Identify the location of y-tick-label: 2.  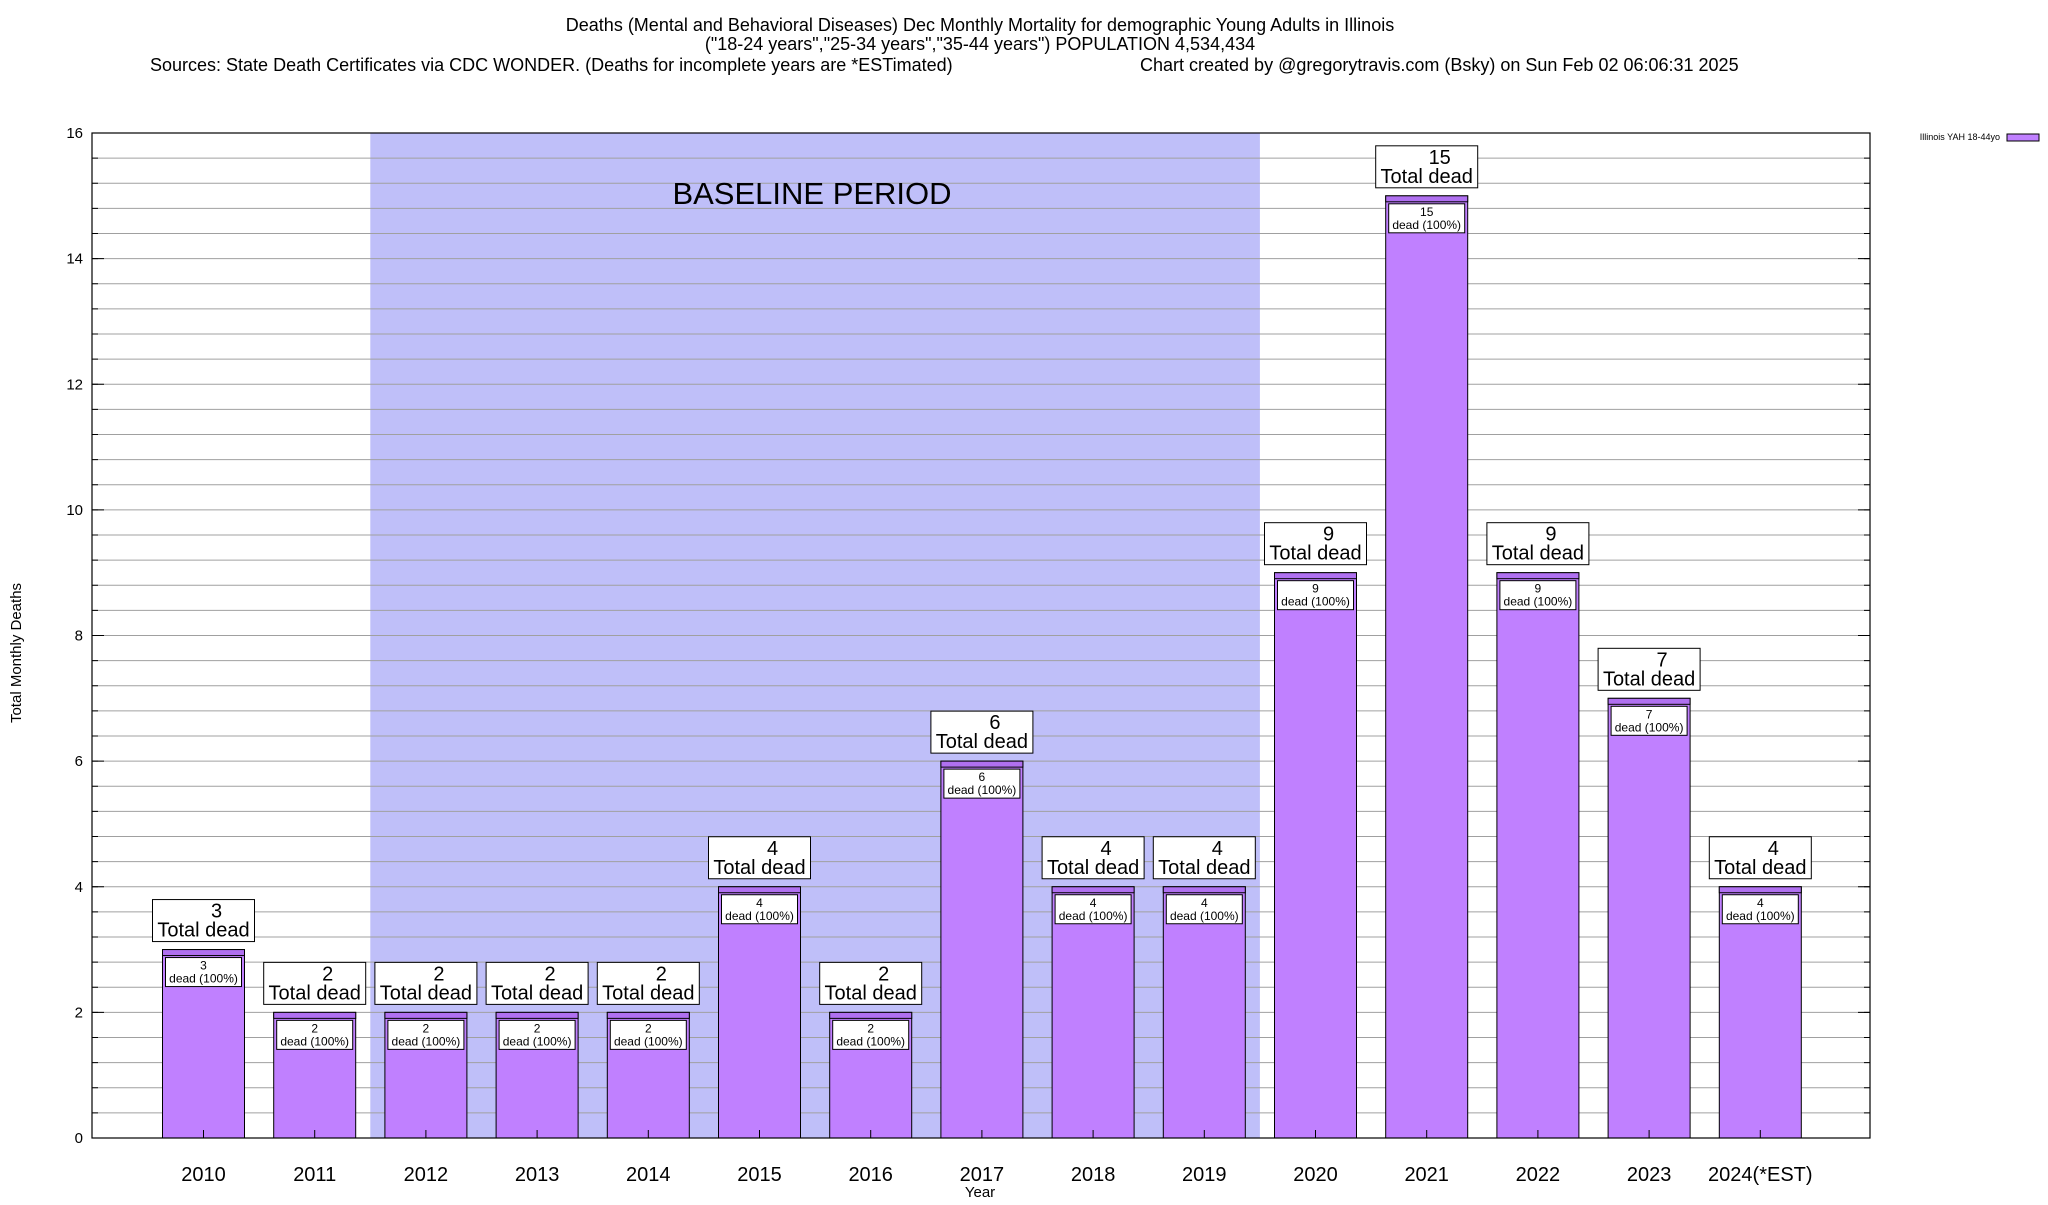
(79, 1012).